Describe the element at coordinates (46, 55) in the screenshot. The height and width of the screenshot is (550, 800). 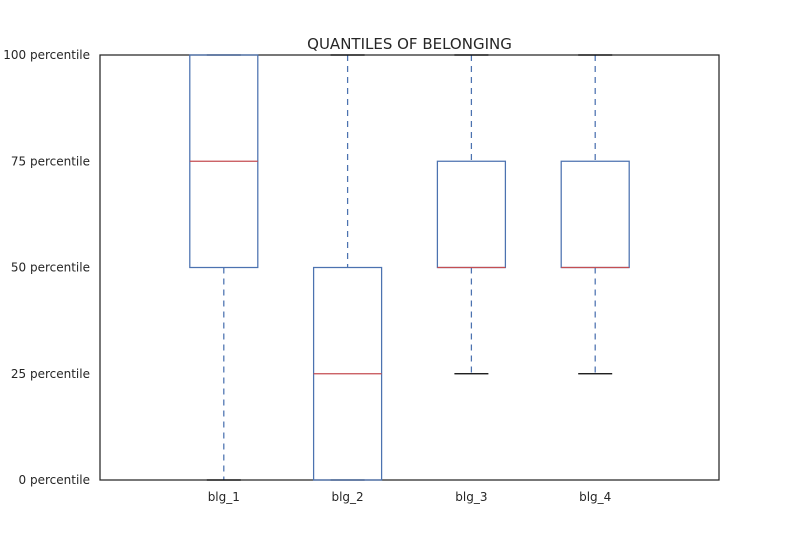
I see `y-tick-label: 100 percentile` at that location.